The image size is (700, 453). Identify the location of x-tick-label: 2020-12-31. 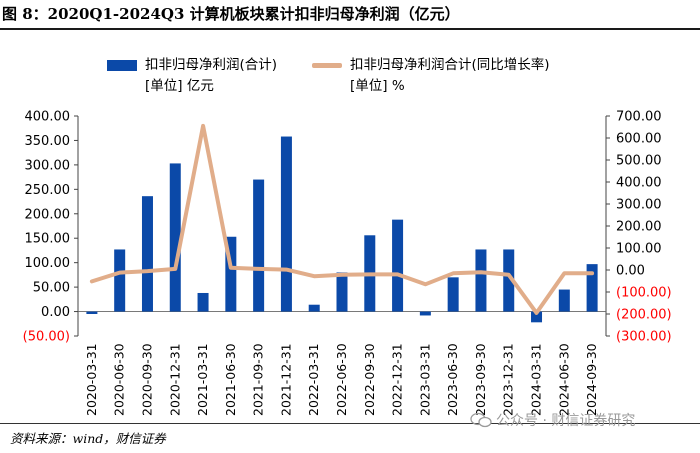
(174, 379).